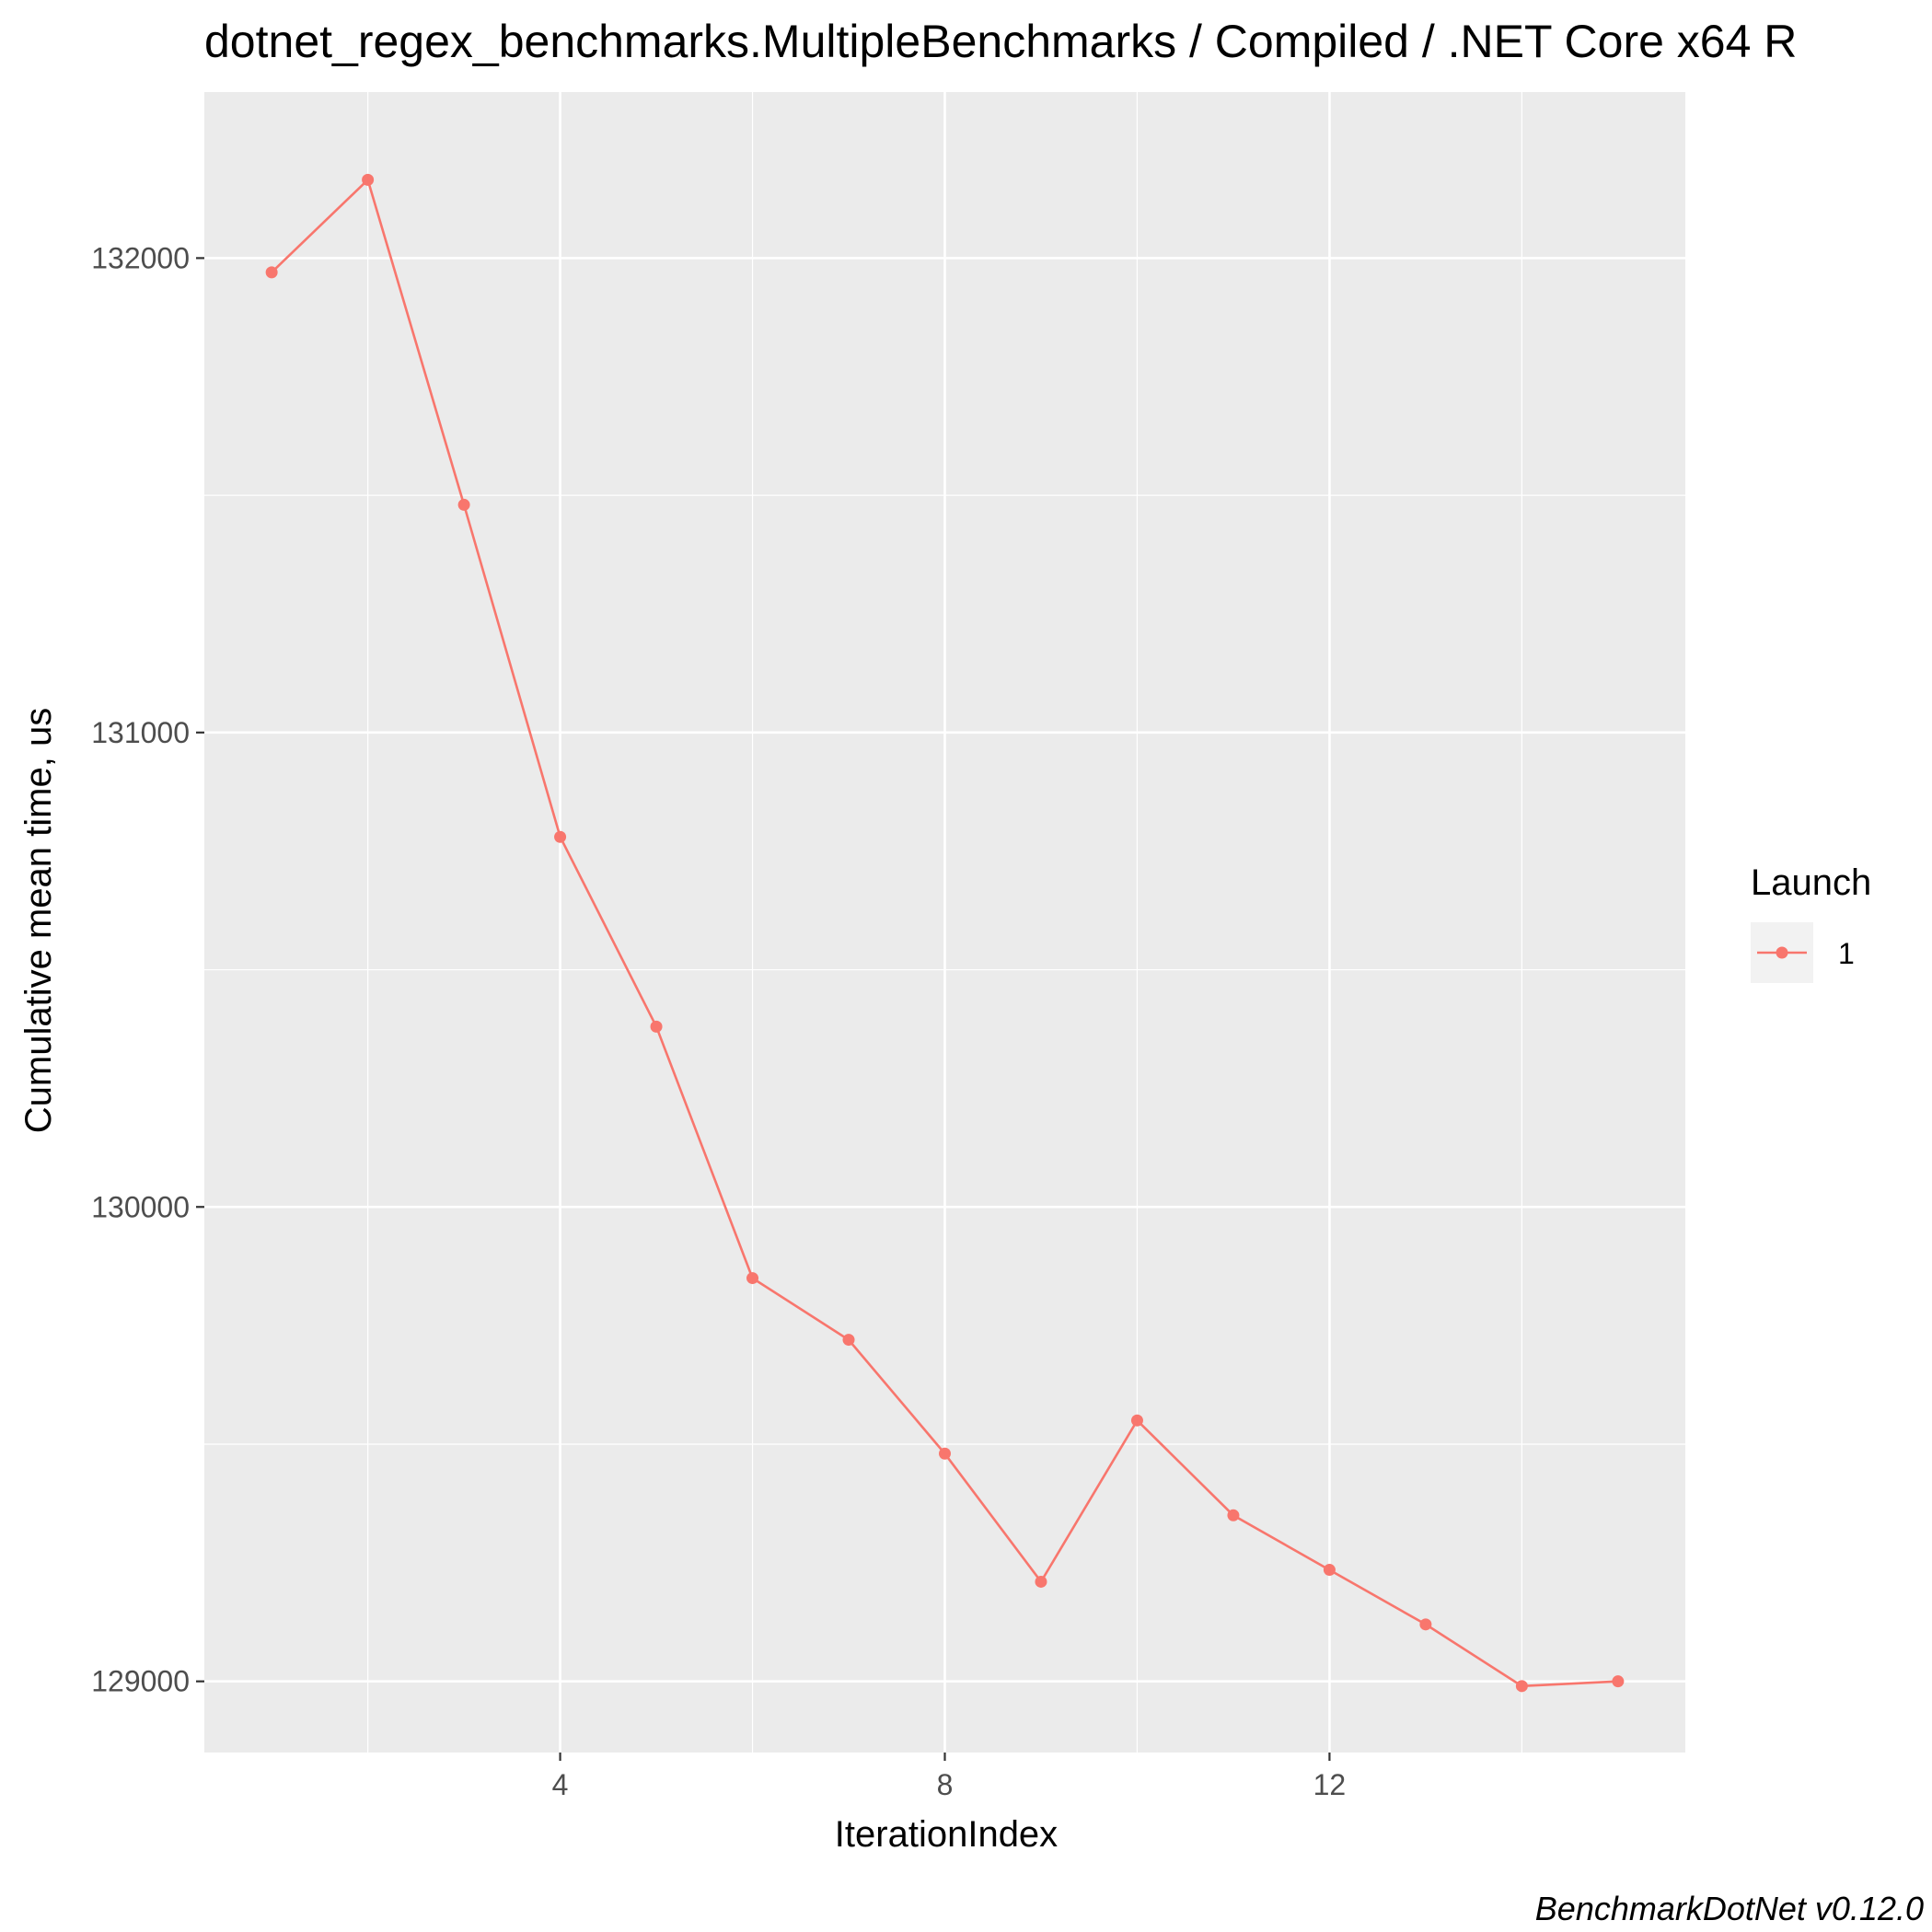 This screenshot has width=1932, height=1932. I want to click on caption: BenchmarkDotNet v0.12.0, so click(1730, 1909).